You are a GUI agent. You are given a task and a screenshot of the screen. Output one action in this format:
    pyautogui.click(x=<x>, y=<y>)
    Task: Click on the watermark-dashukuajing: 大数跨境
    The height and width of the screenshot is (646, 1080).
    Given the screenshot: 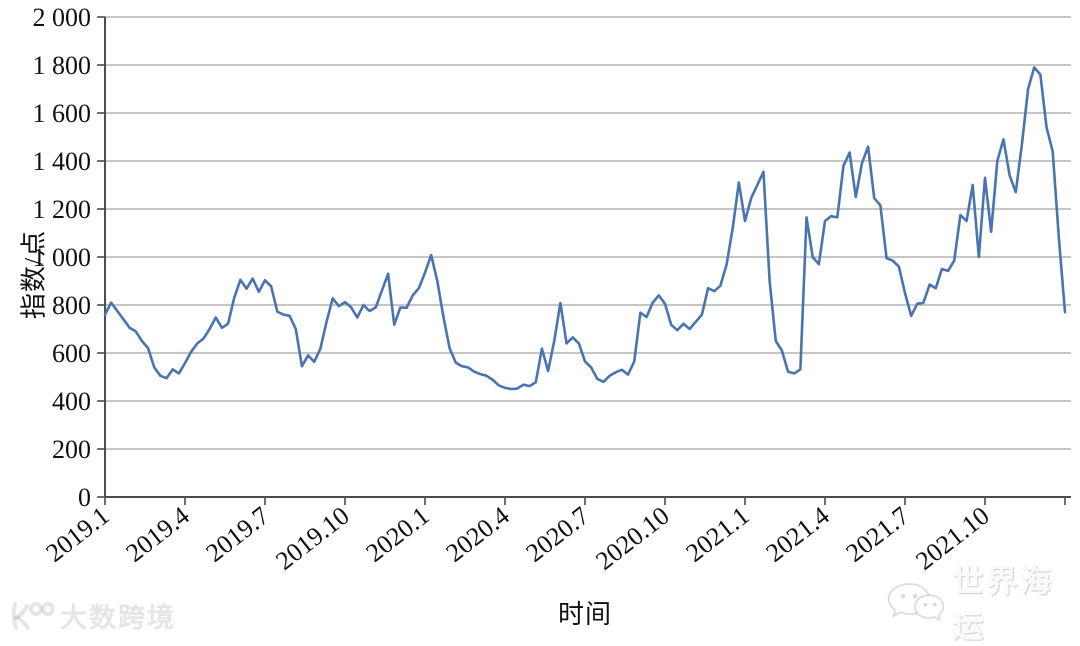 What is the action you would take?
    pyautogui.click(x=92, y=615)
    